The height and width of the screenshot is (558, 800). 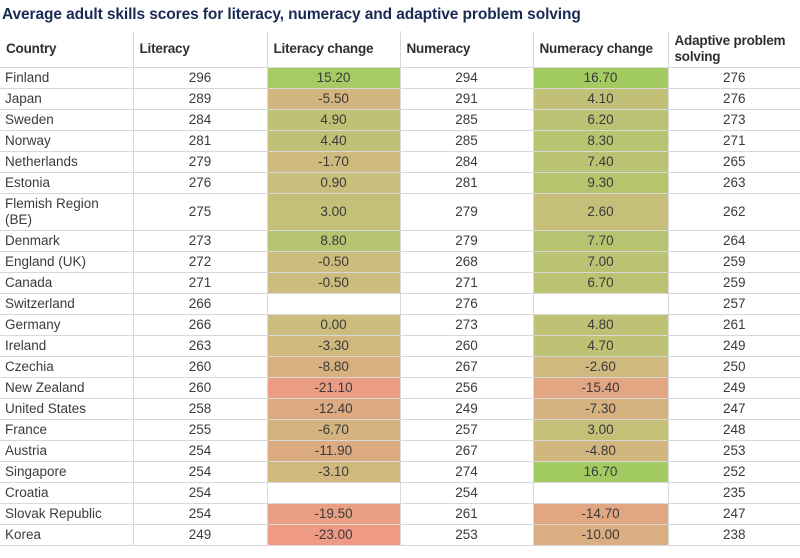 What do you see at coordinates (66, 212) in the screenshot?
I see `cell-country: Flemish Region (BE)` at bounding box center [66, 212].